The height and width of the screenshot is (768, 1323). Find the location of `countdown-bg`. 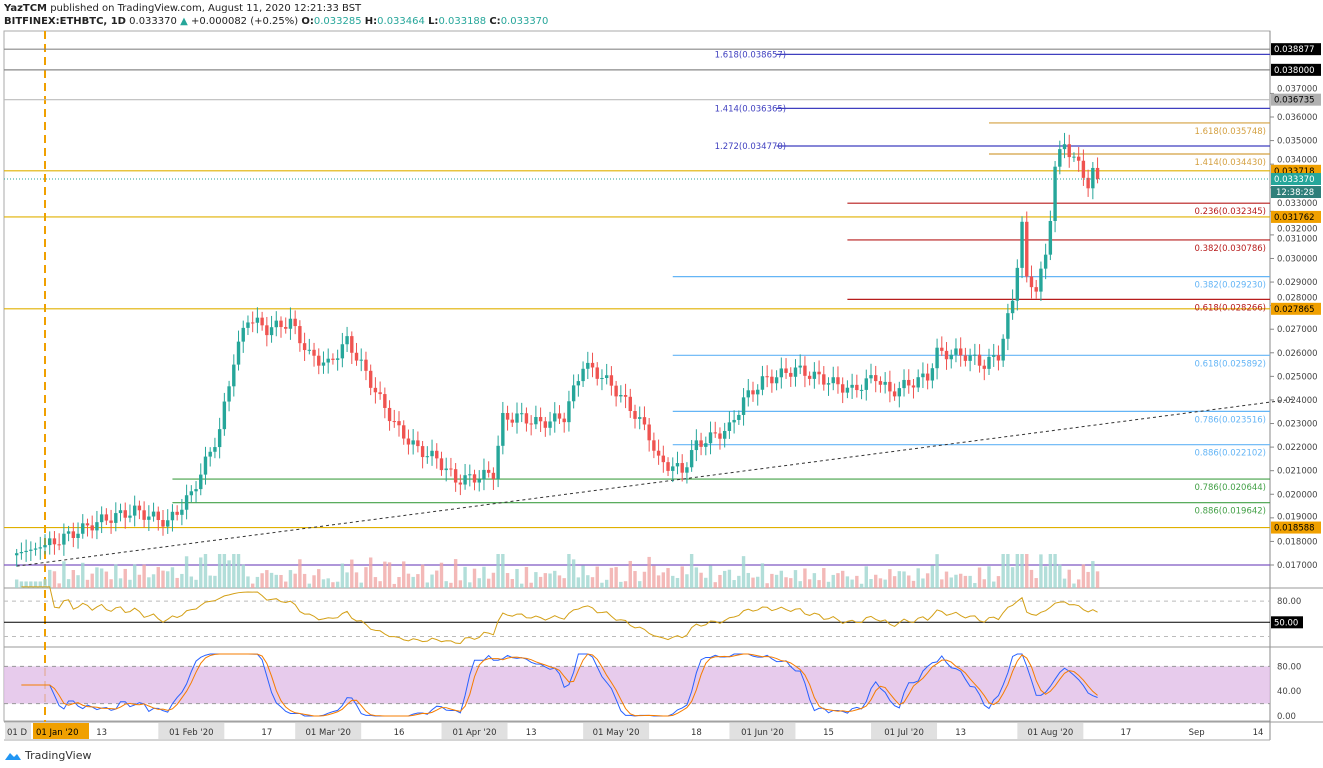

countdown-bg is located at coordinates (1296, 192).